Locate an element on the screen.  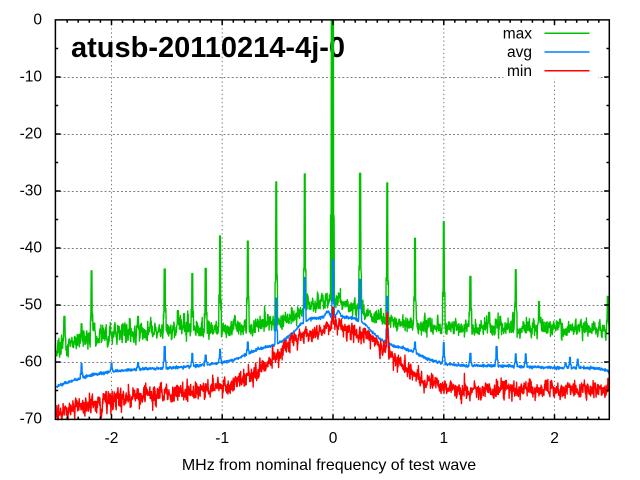
svg-text: -50 is located at coordinates (31, 305).